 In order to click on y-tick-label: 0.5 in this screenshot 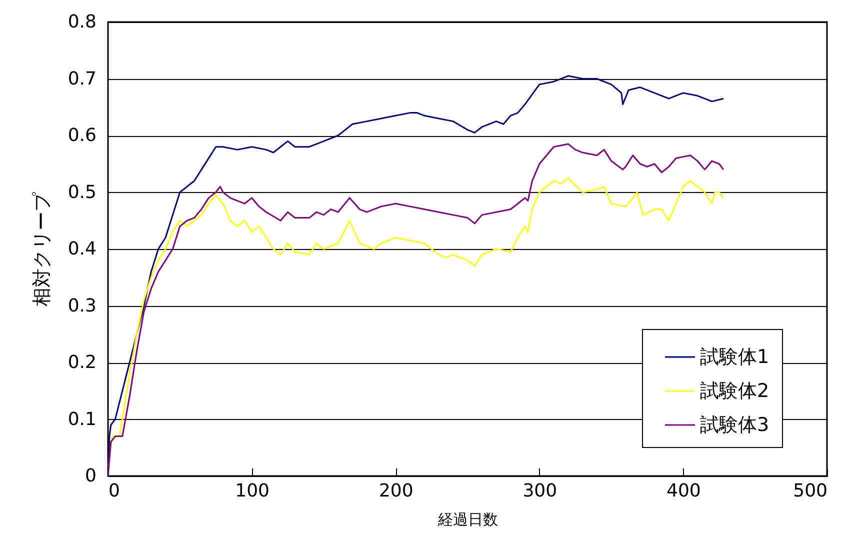, I will do `click(82, 192)`.